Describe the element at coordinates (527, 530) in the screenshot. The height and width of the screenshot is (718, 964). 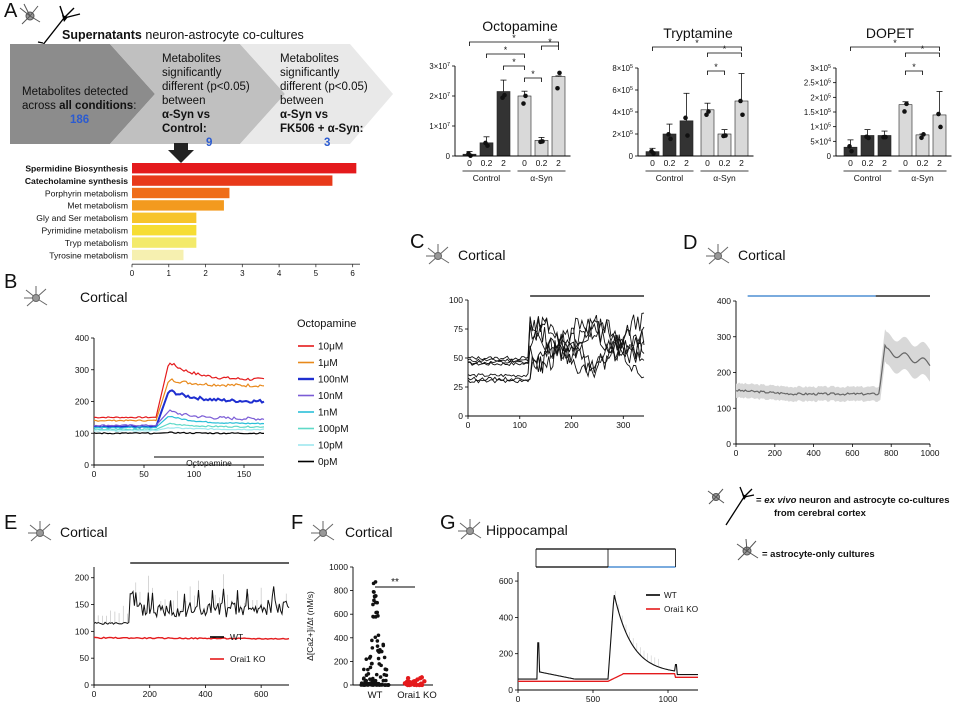
I see `panel-title: Hippocampal` at that location.